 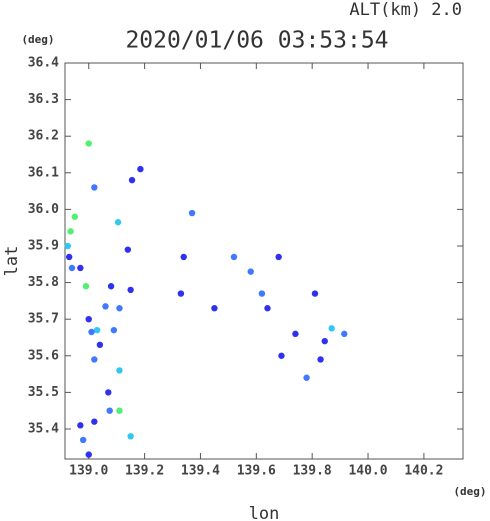 What do you see at coordinates (43, 245) in the screenshot?
I see `y-tick-label: 35.9` at bounding box center [43, 245].